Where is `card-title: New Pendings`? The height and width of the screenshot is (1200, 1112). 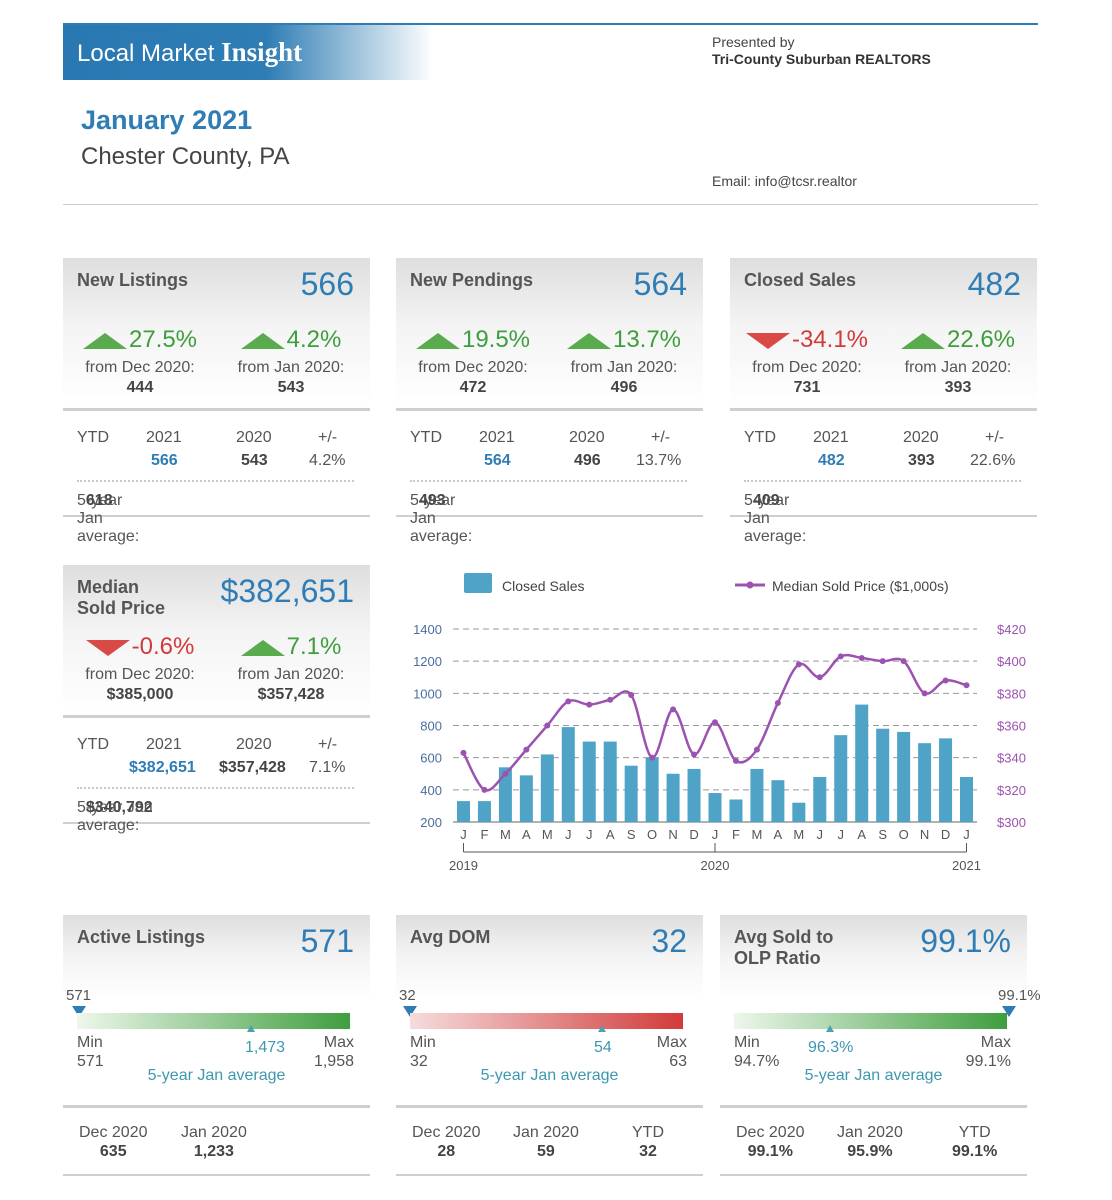
card-title: New Pendings is located at coordinates (472, 280).